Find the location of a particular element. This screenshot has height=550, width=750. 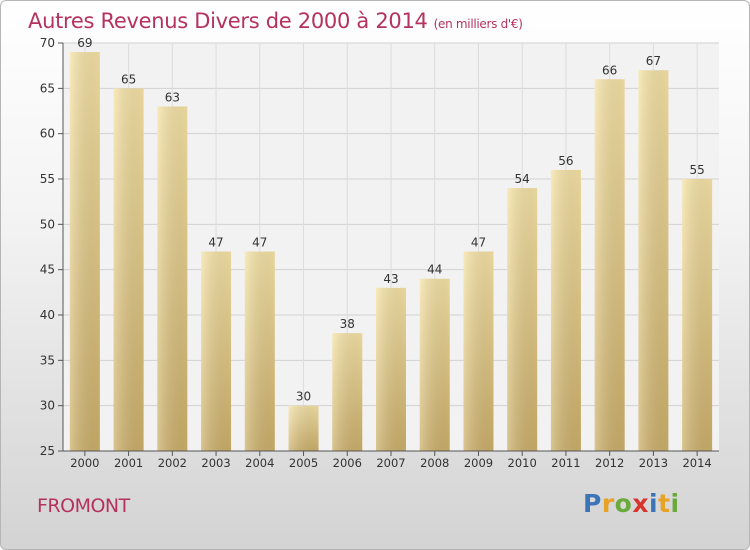

data-label: 56 is located at coordinates (565, 161).